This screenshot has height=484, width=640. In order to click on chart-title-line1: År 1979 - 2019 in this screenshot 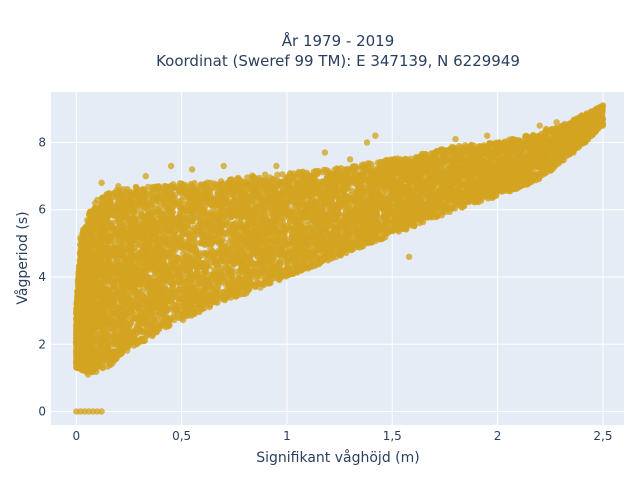, I will do `click(338, 40)`.